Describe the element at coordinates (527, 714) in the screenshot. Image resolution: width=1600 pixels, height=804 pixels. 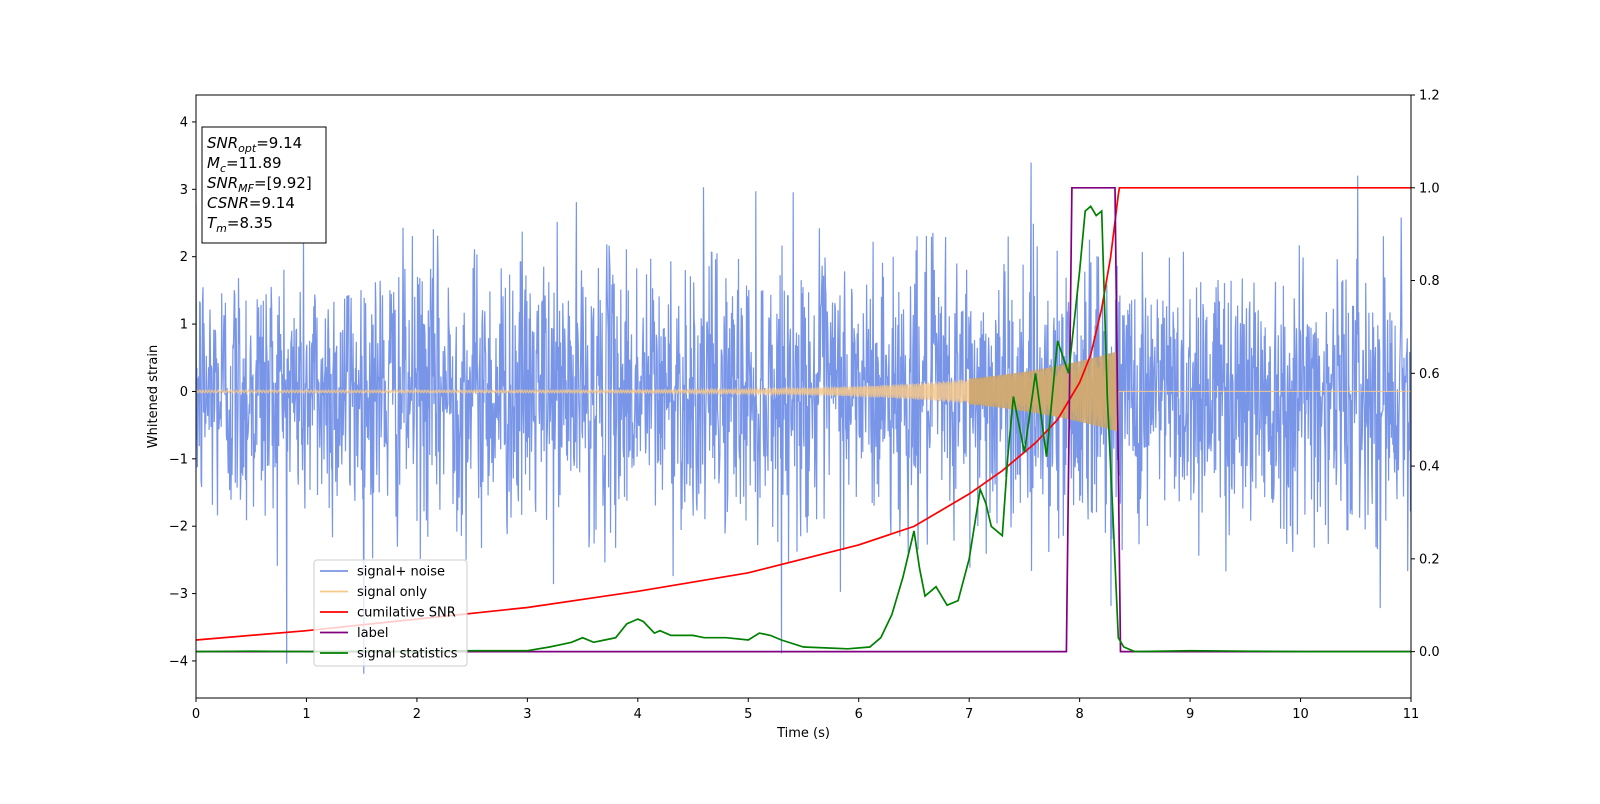
I see `x-tick-label: 3` at that location.